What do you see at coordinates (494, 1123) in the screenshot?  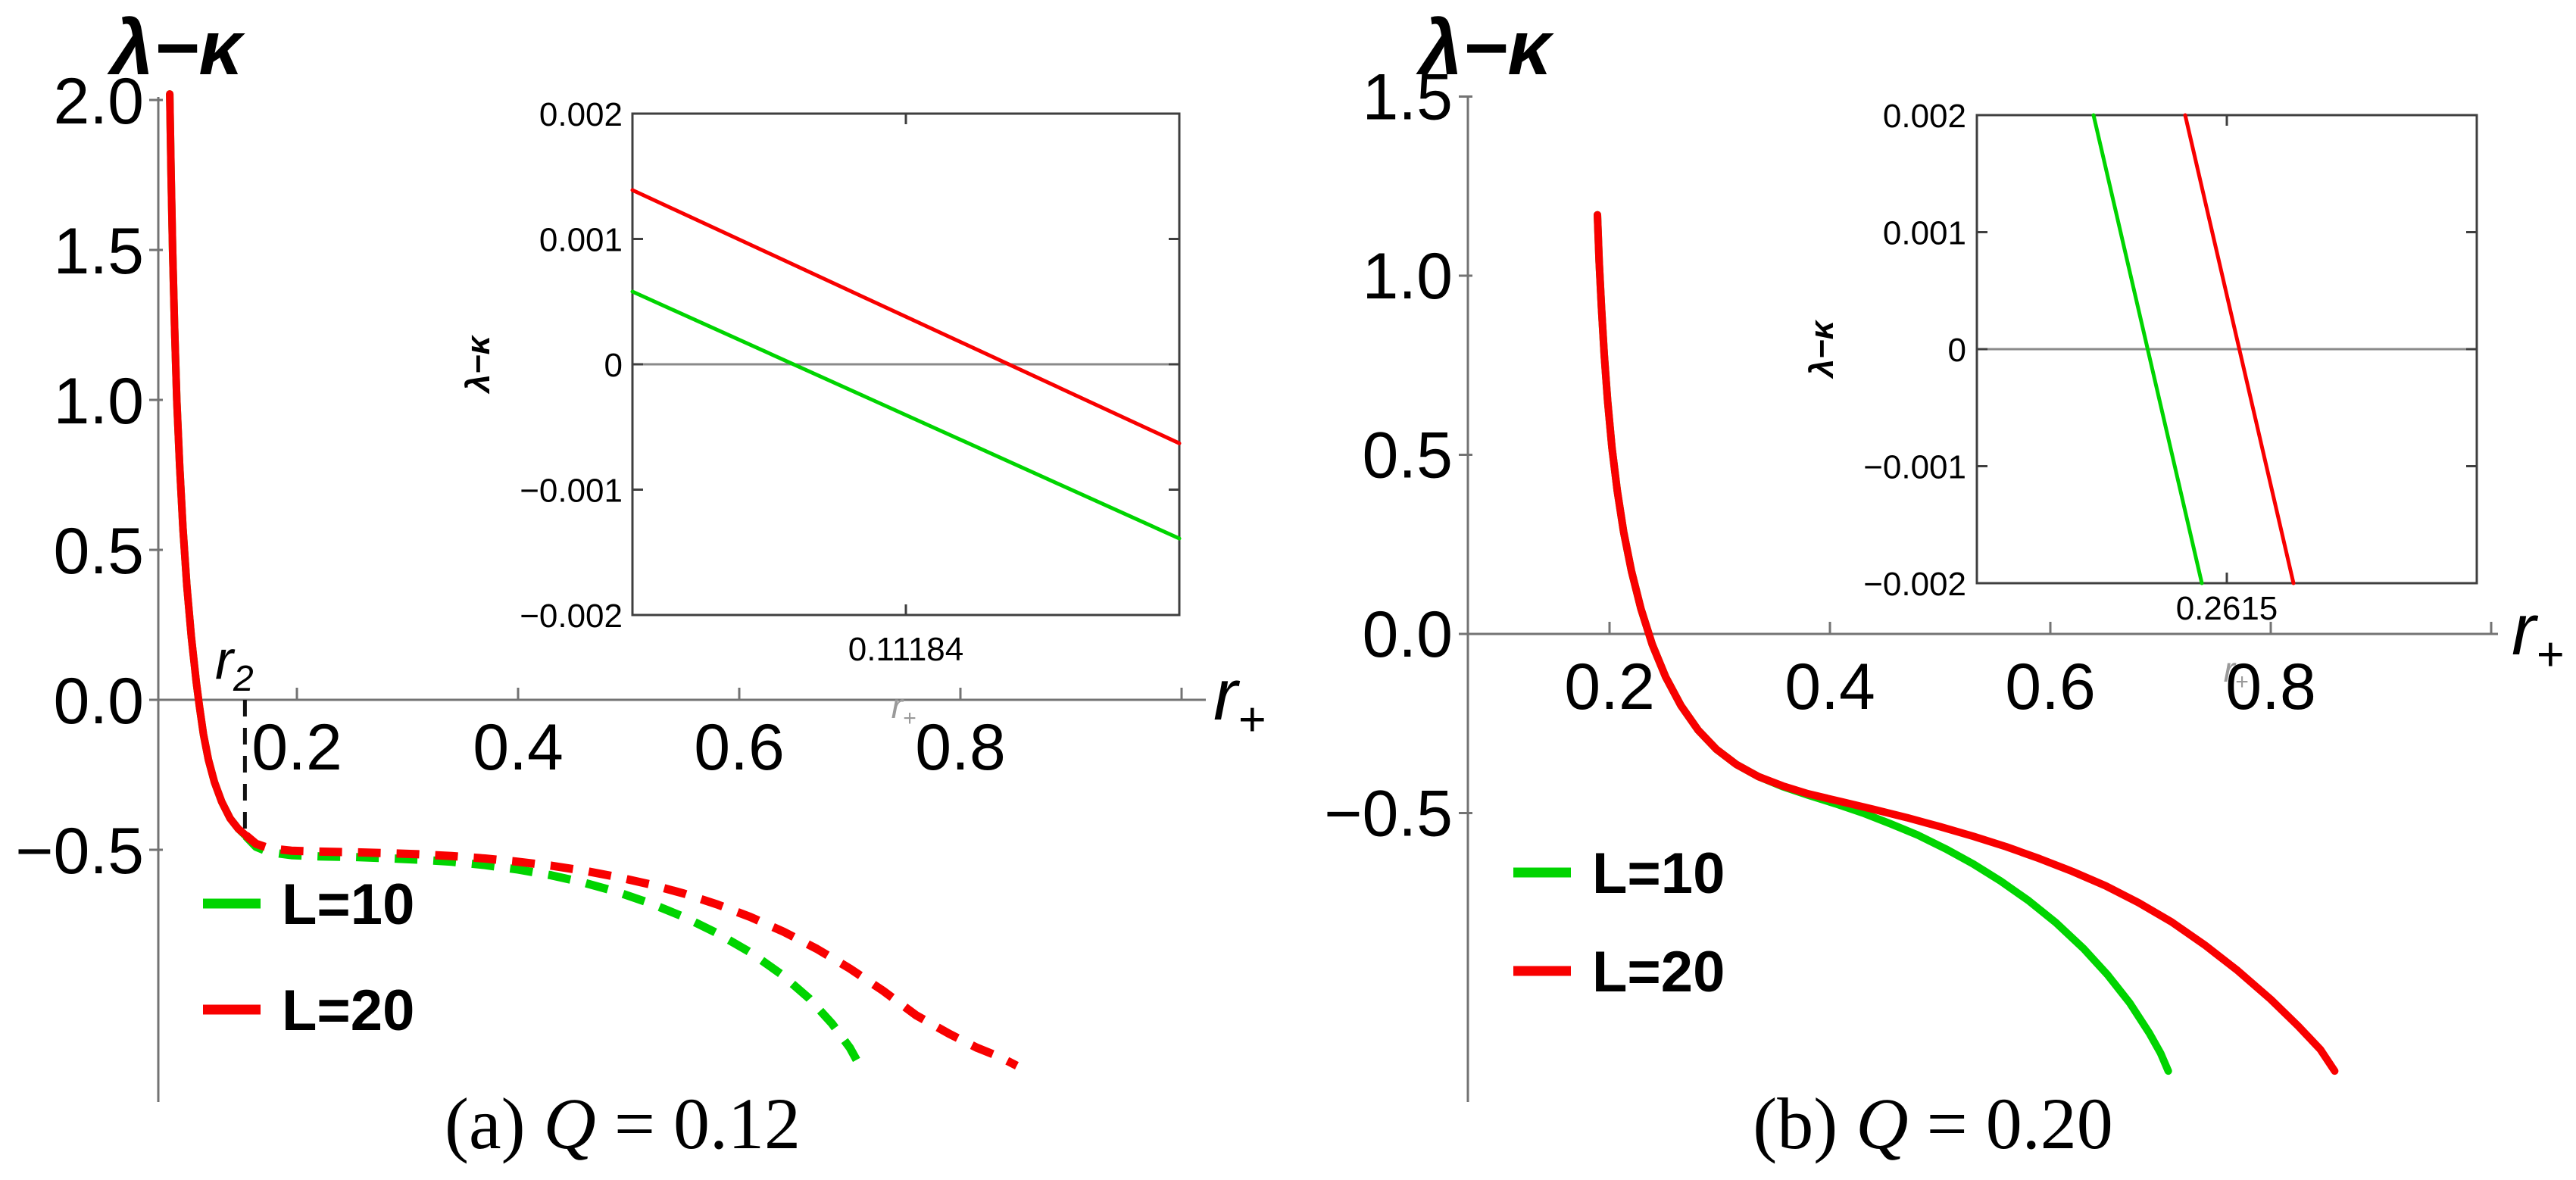 I see `caption-a-prefix: (a)` at bounding box center [494, 1123].